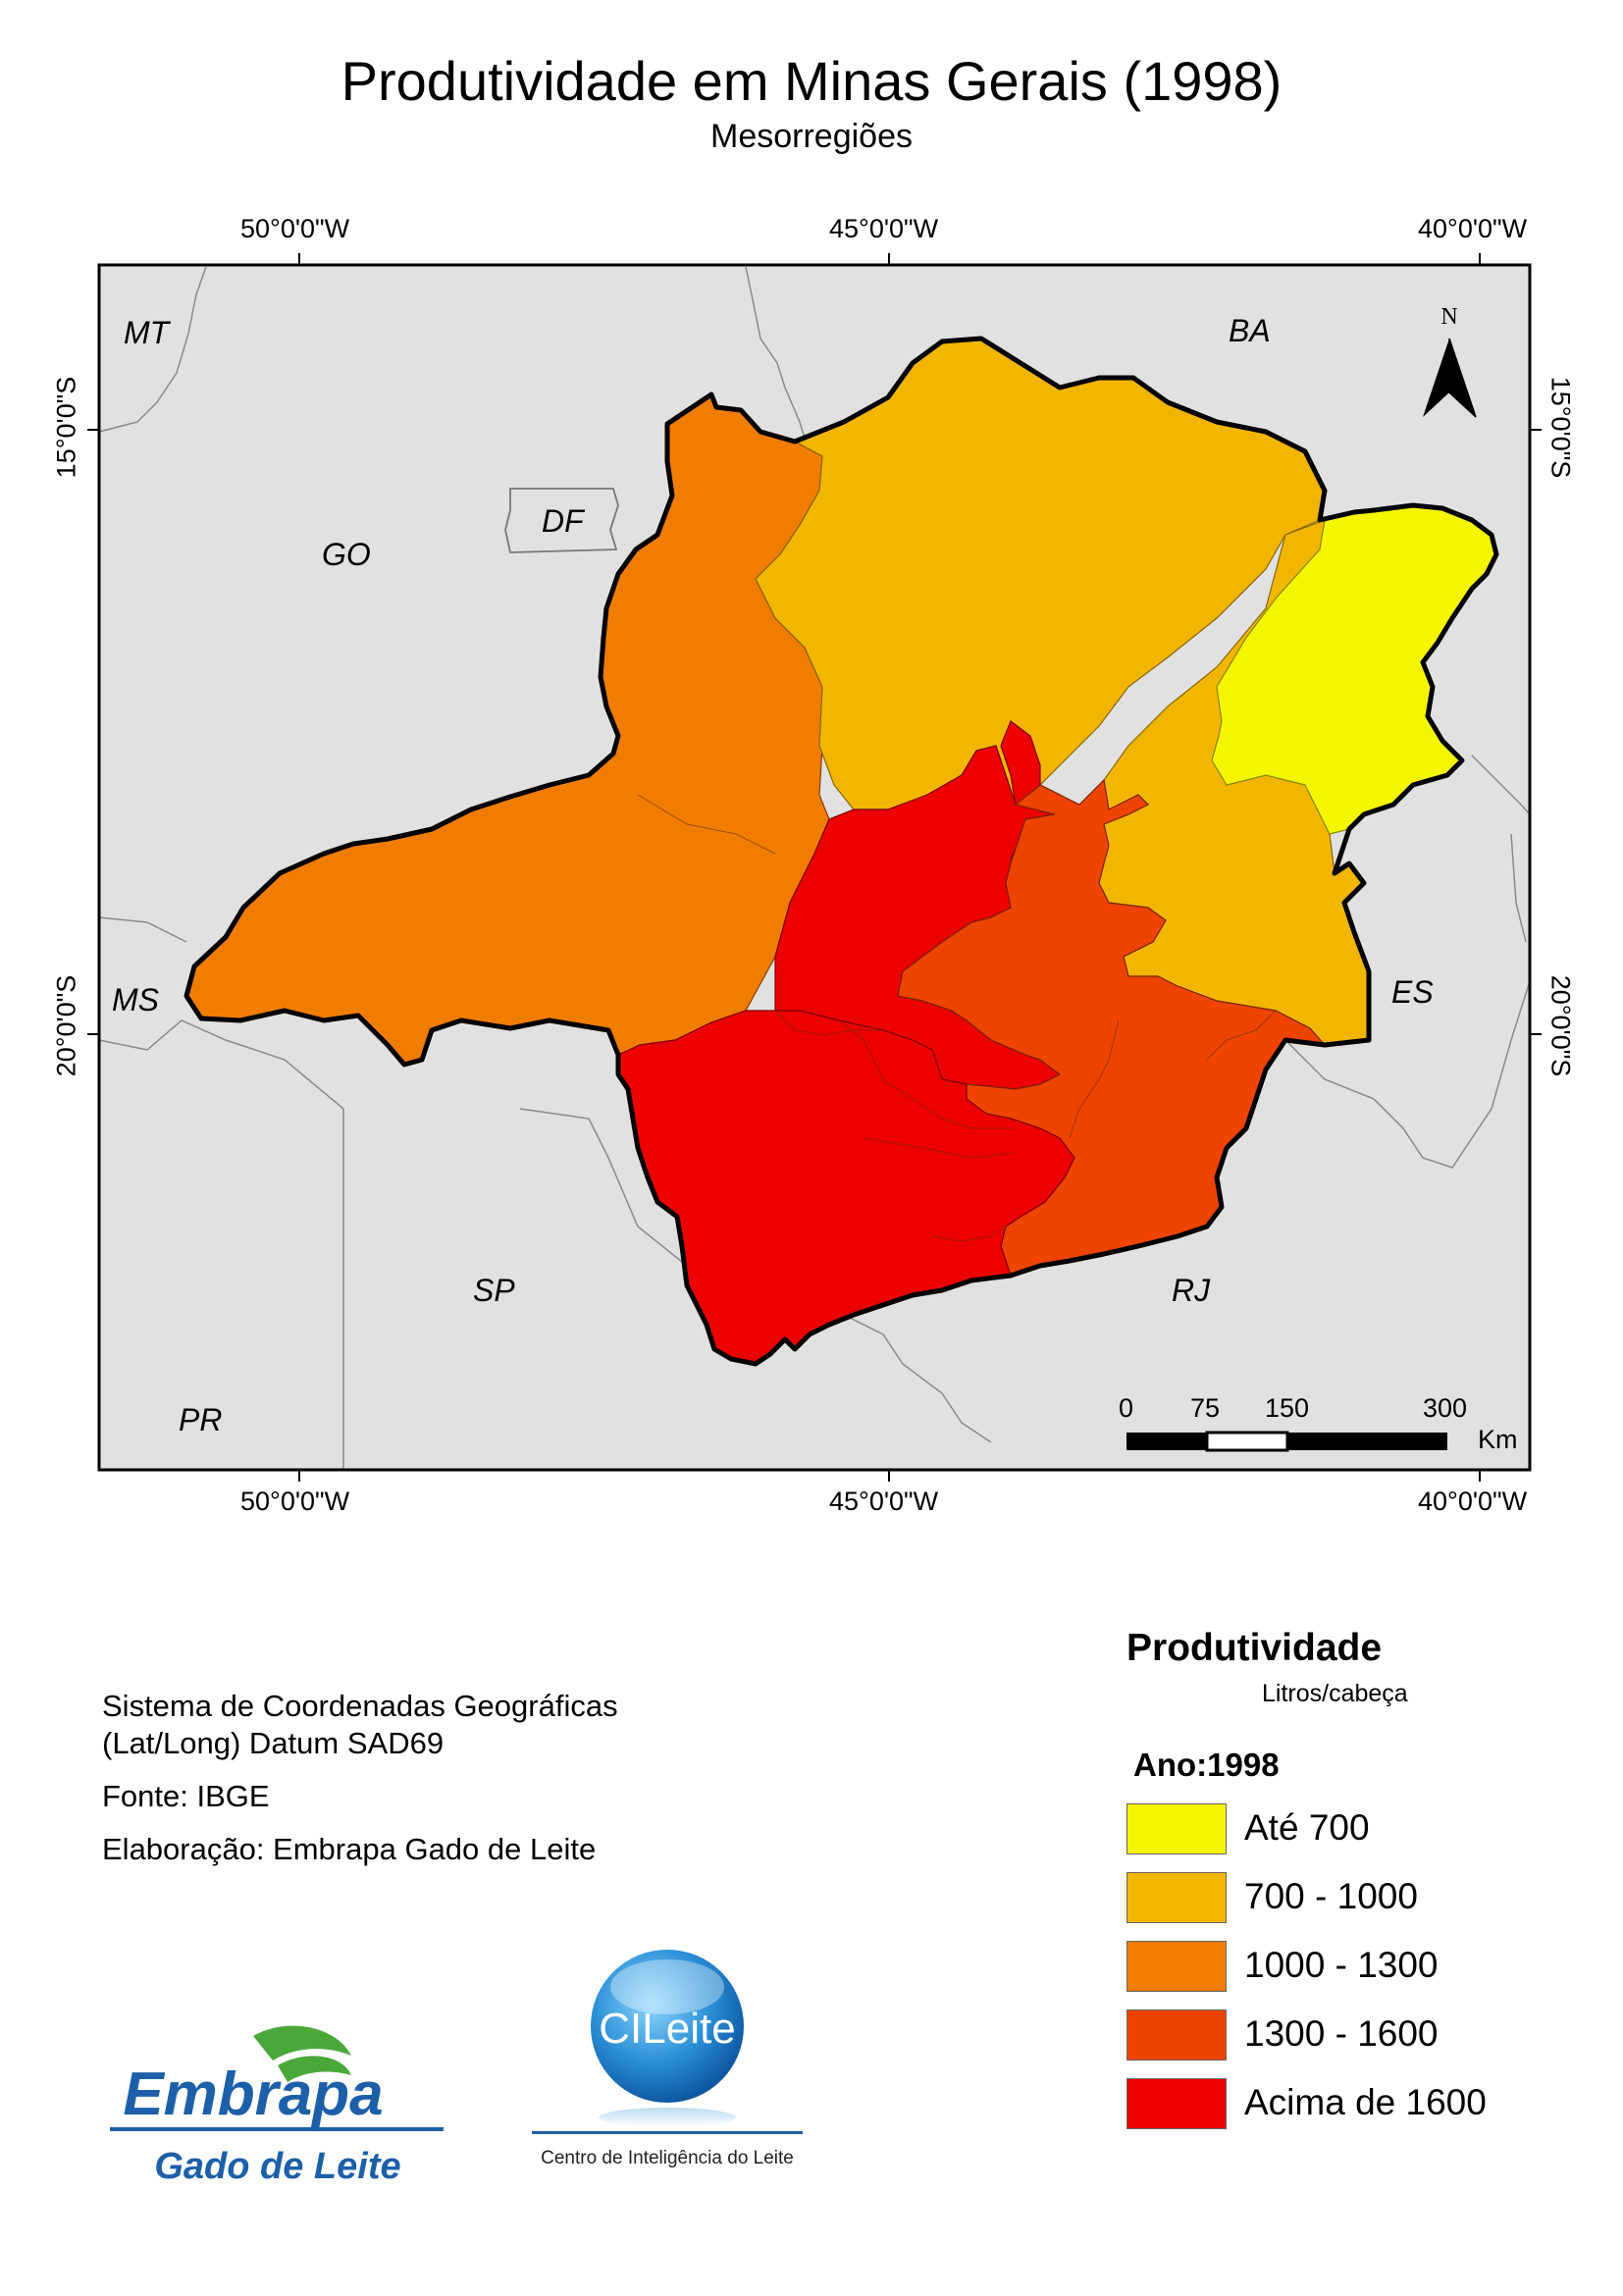 This screenshot has height=2296, width=1623. Describe the element at coordinates (1254, 1648) in the screenshot. I see `legend-title: Produtividade` at that location.